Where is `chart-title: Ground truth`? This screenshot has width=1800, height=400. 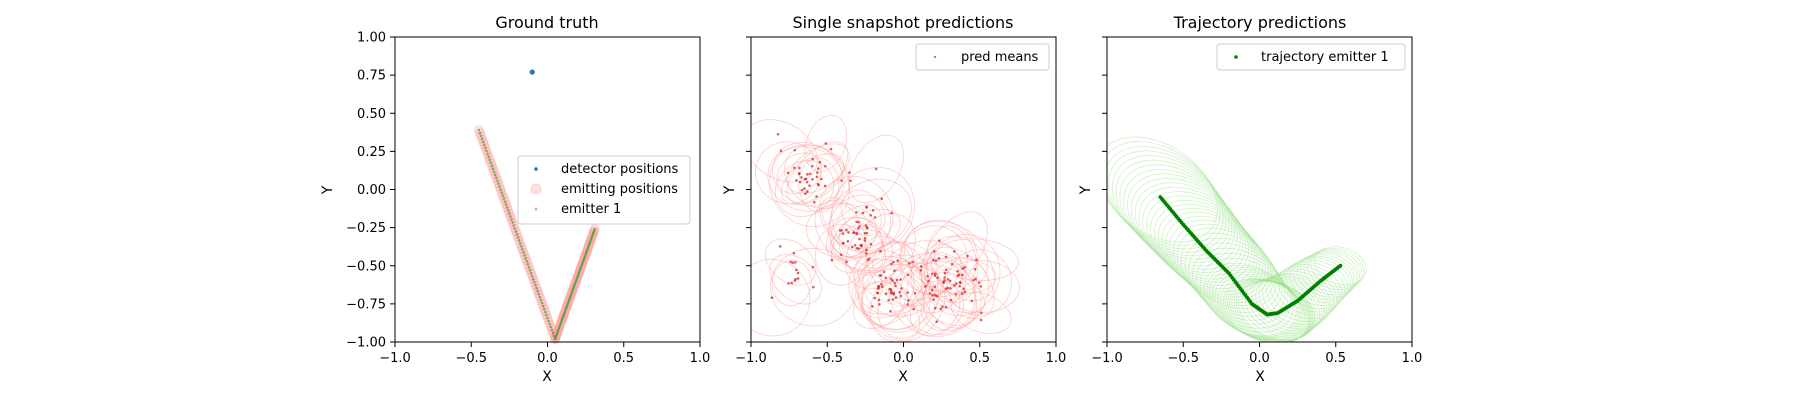
chart-title: Ground truth is located at coordinates (546, 22).